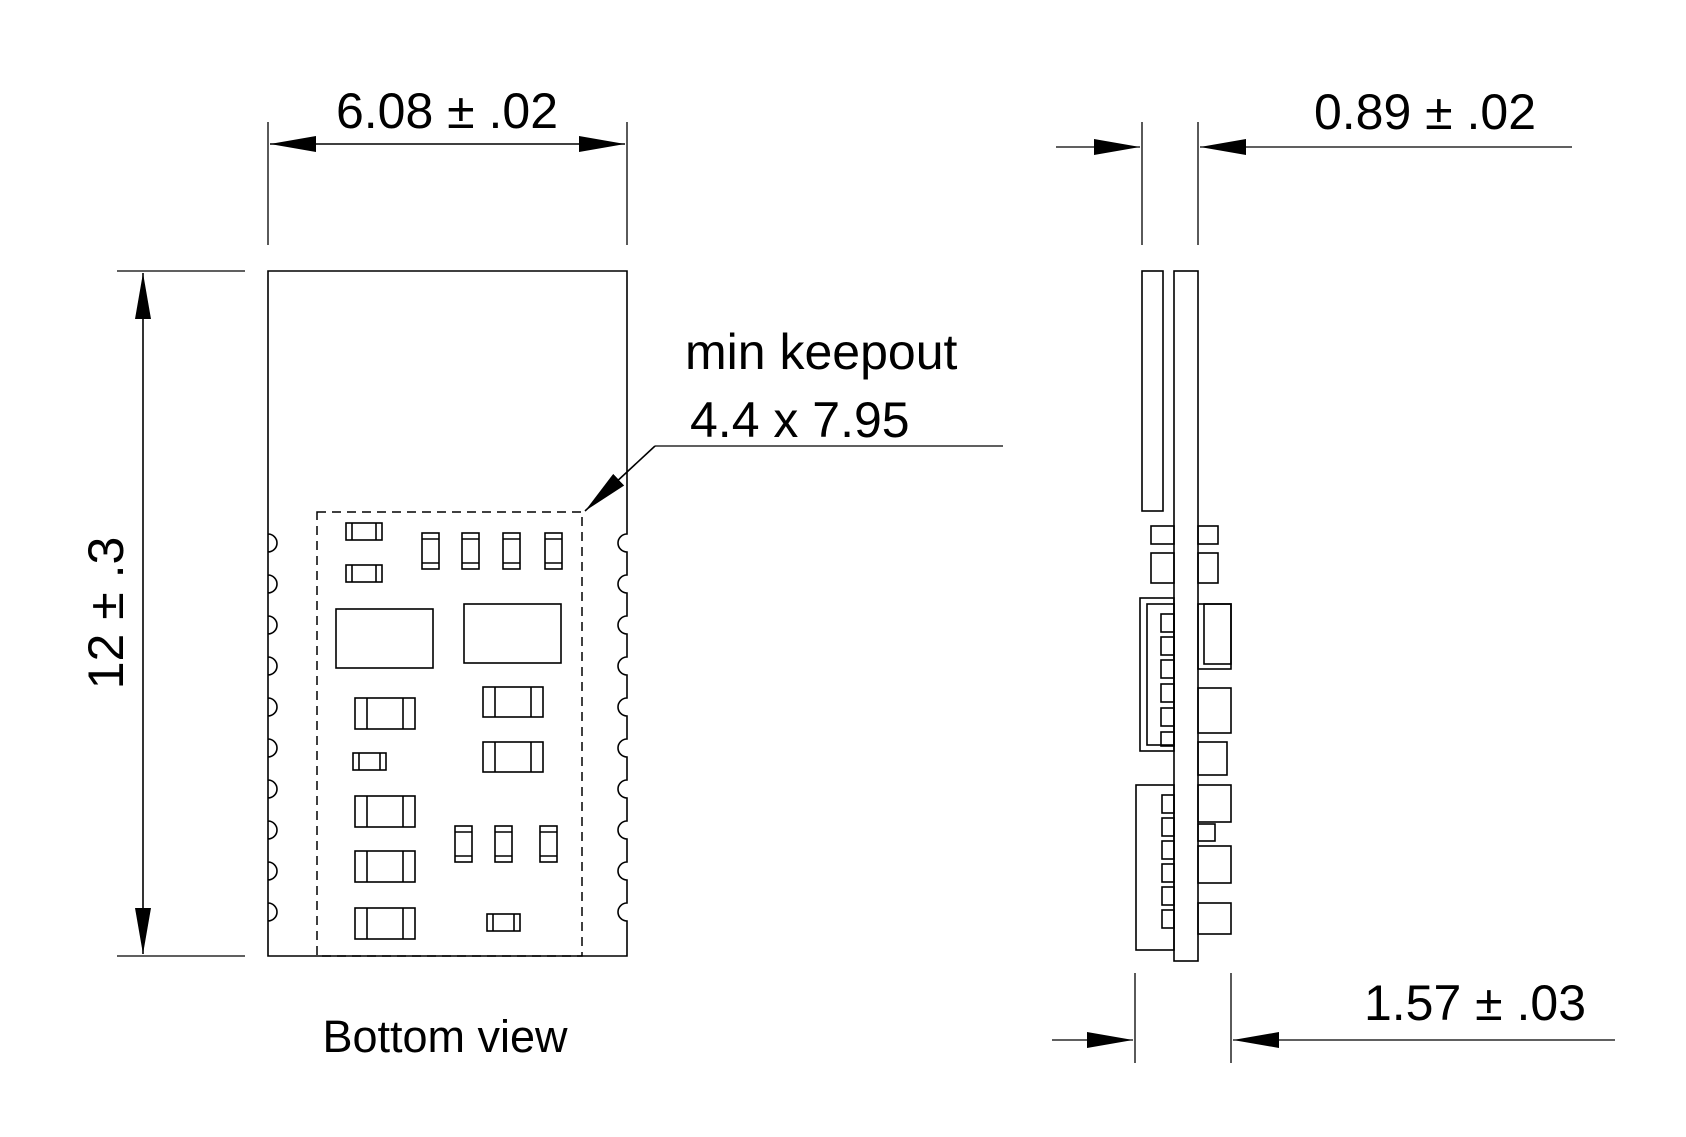 This screenshot has width=1686, height=1137. What do you see at coordinates (106, 613) in the screenshot?
I see `height-dimension-label: 12 ± .3` at bounding box center [106, 613].